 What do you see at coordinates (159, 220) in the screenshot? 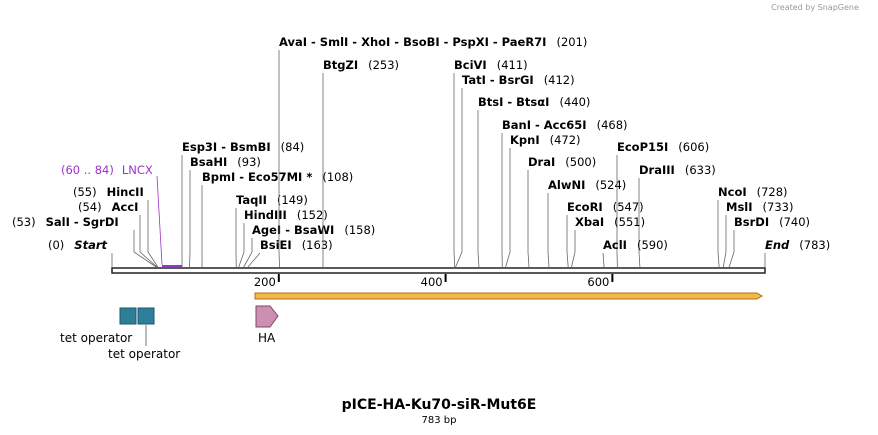
I see `lncx-leader` at bounding box center [159, 220].